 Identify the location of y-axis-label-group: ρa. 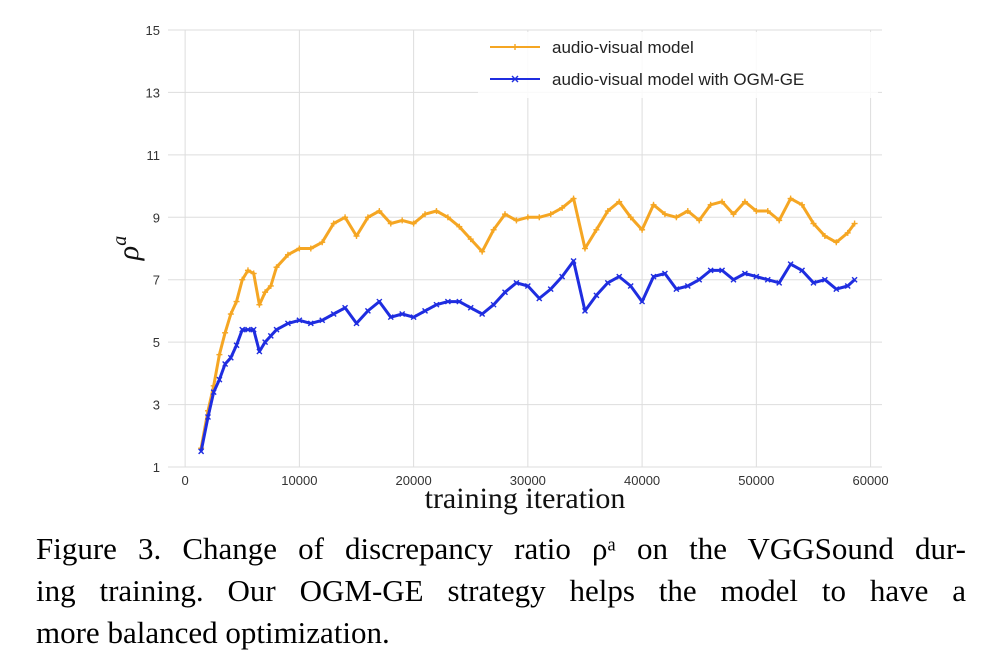
(127, 248).